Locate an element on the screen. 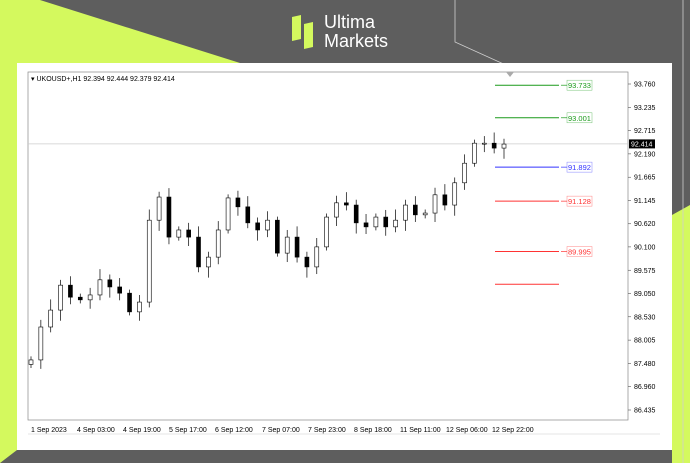 This screenshot has height=463, width=690. level-label: 91.128 is located at coordinates (579, 201).